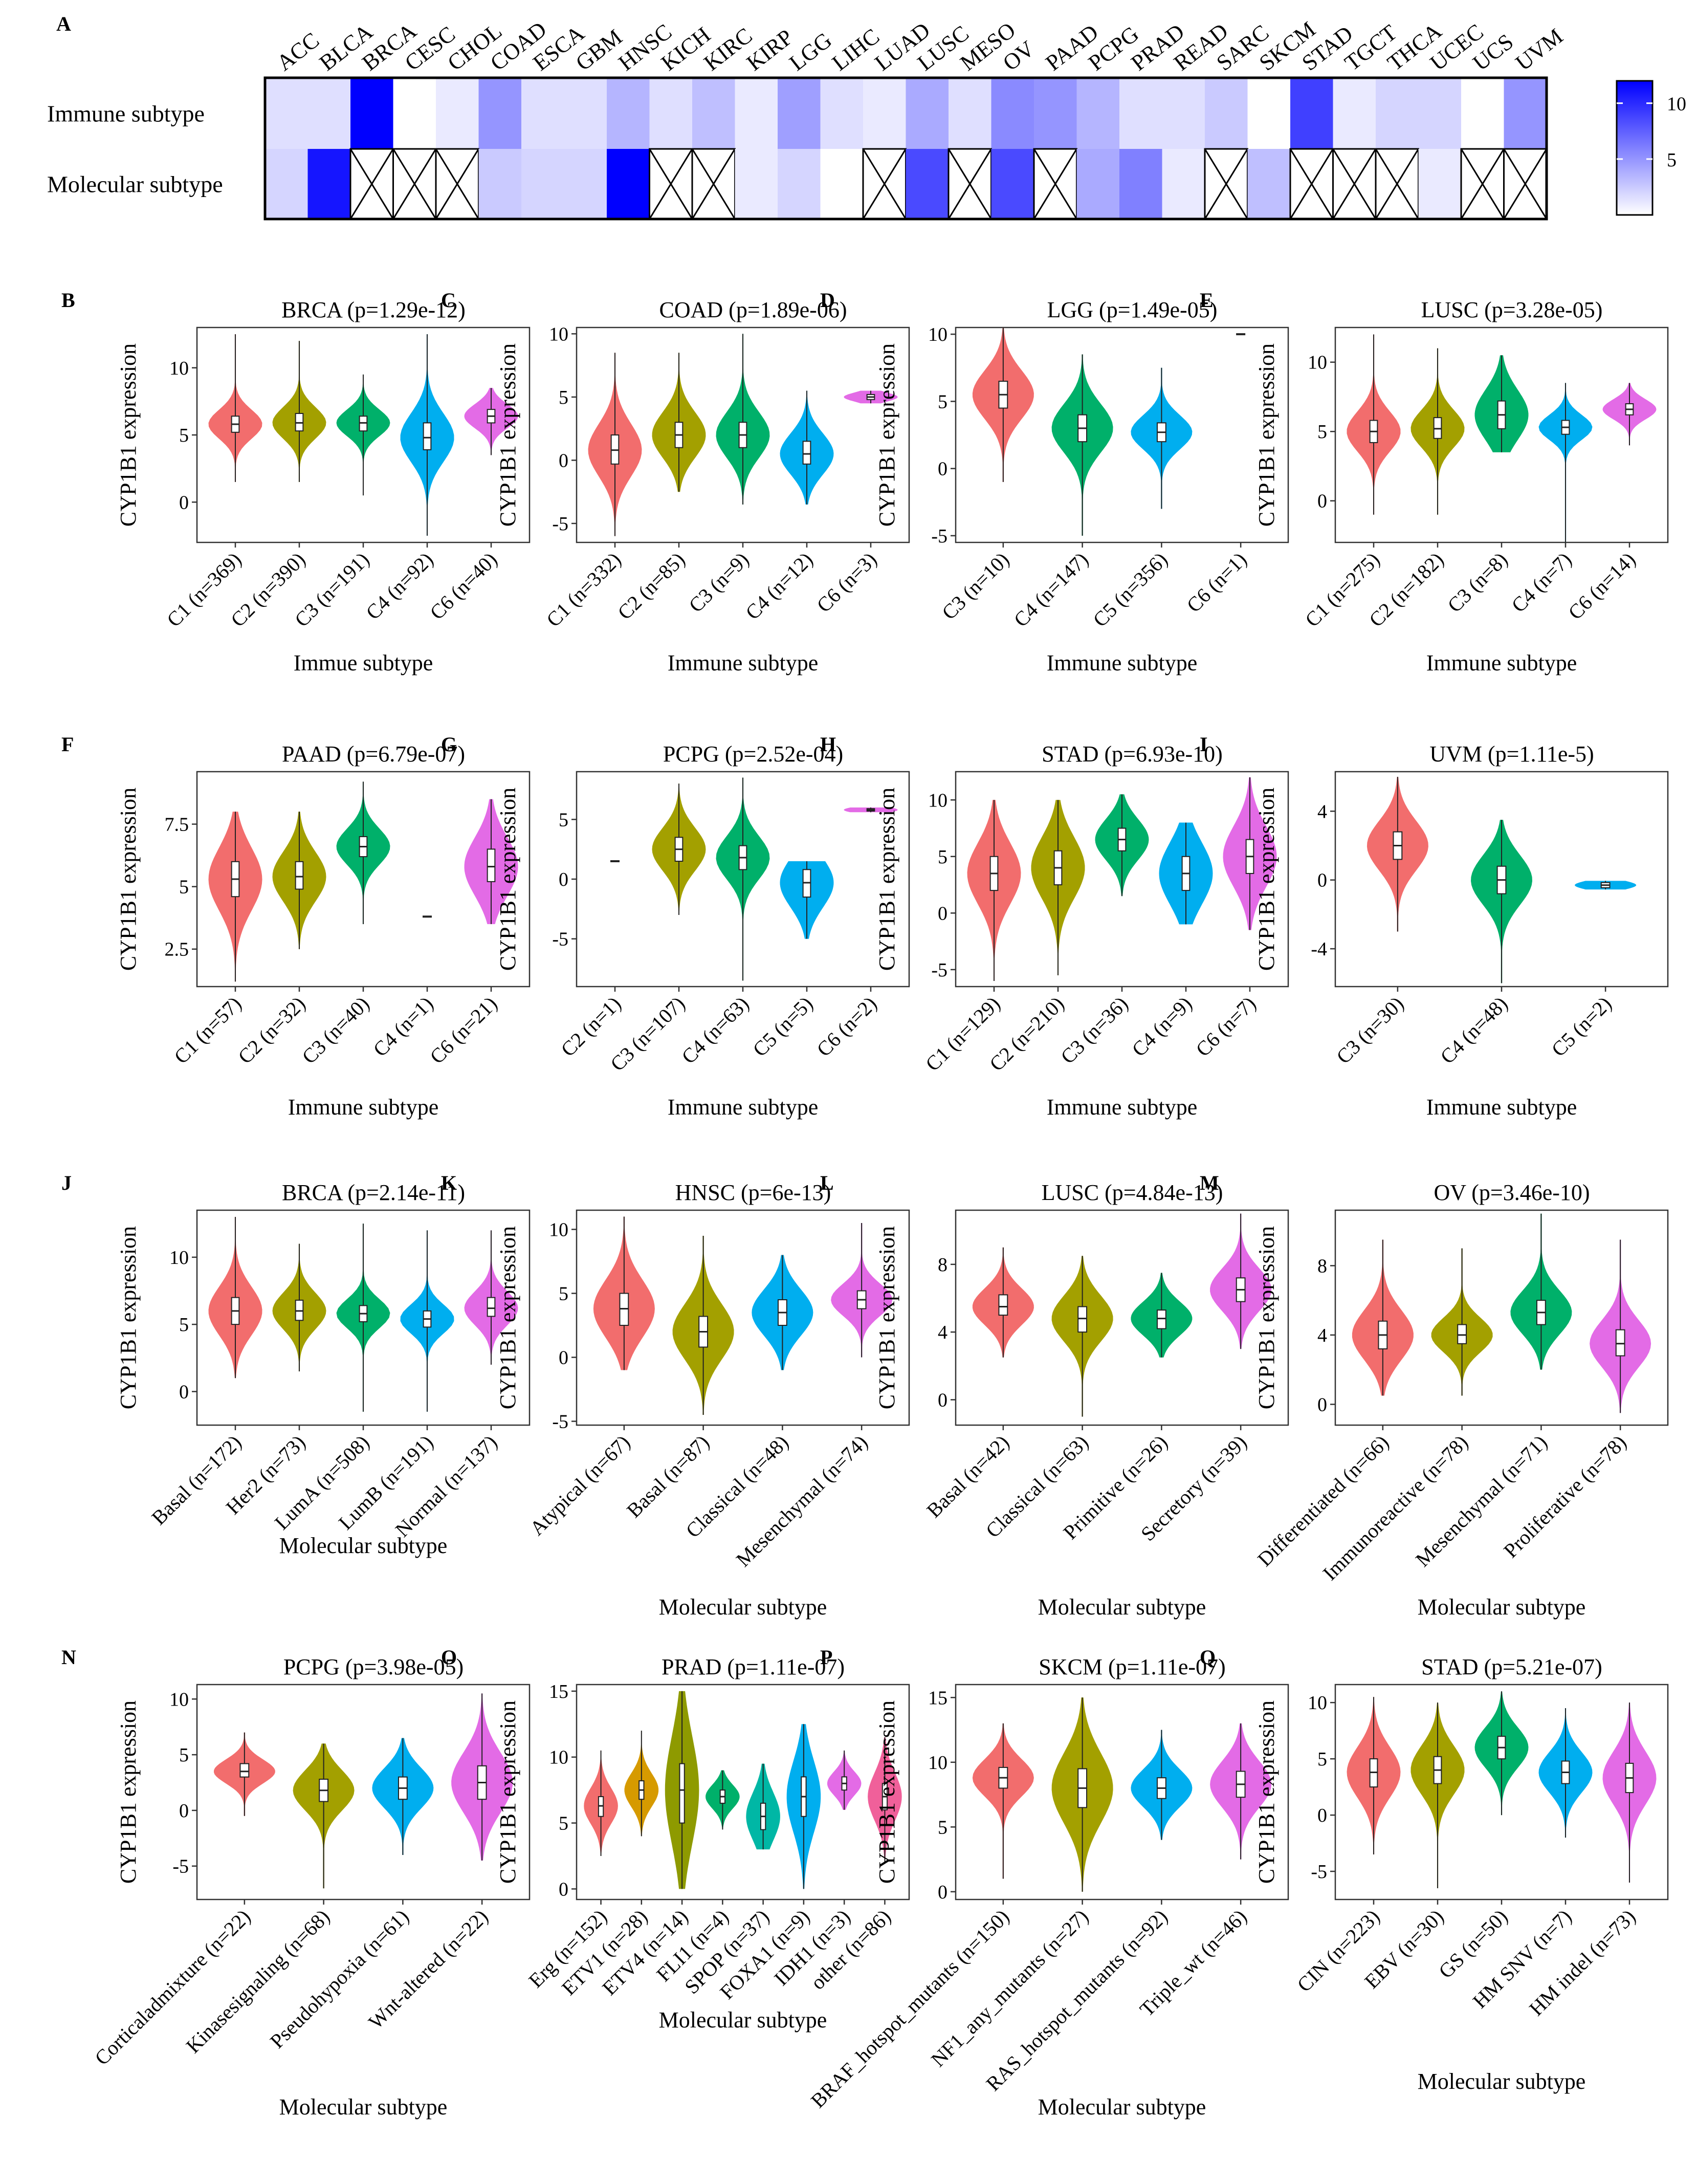 The width and height of the screenshot is (1697, 2184). I want to click on panel-label: L, so click(827, 1182).